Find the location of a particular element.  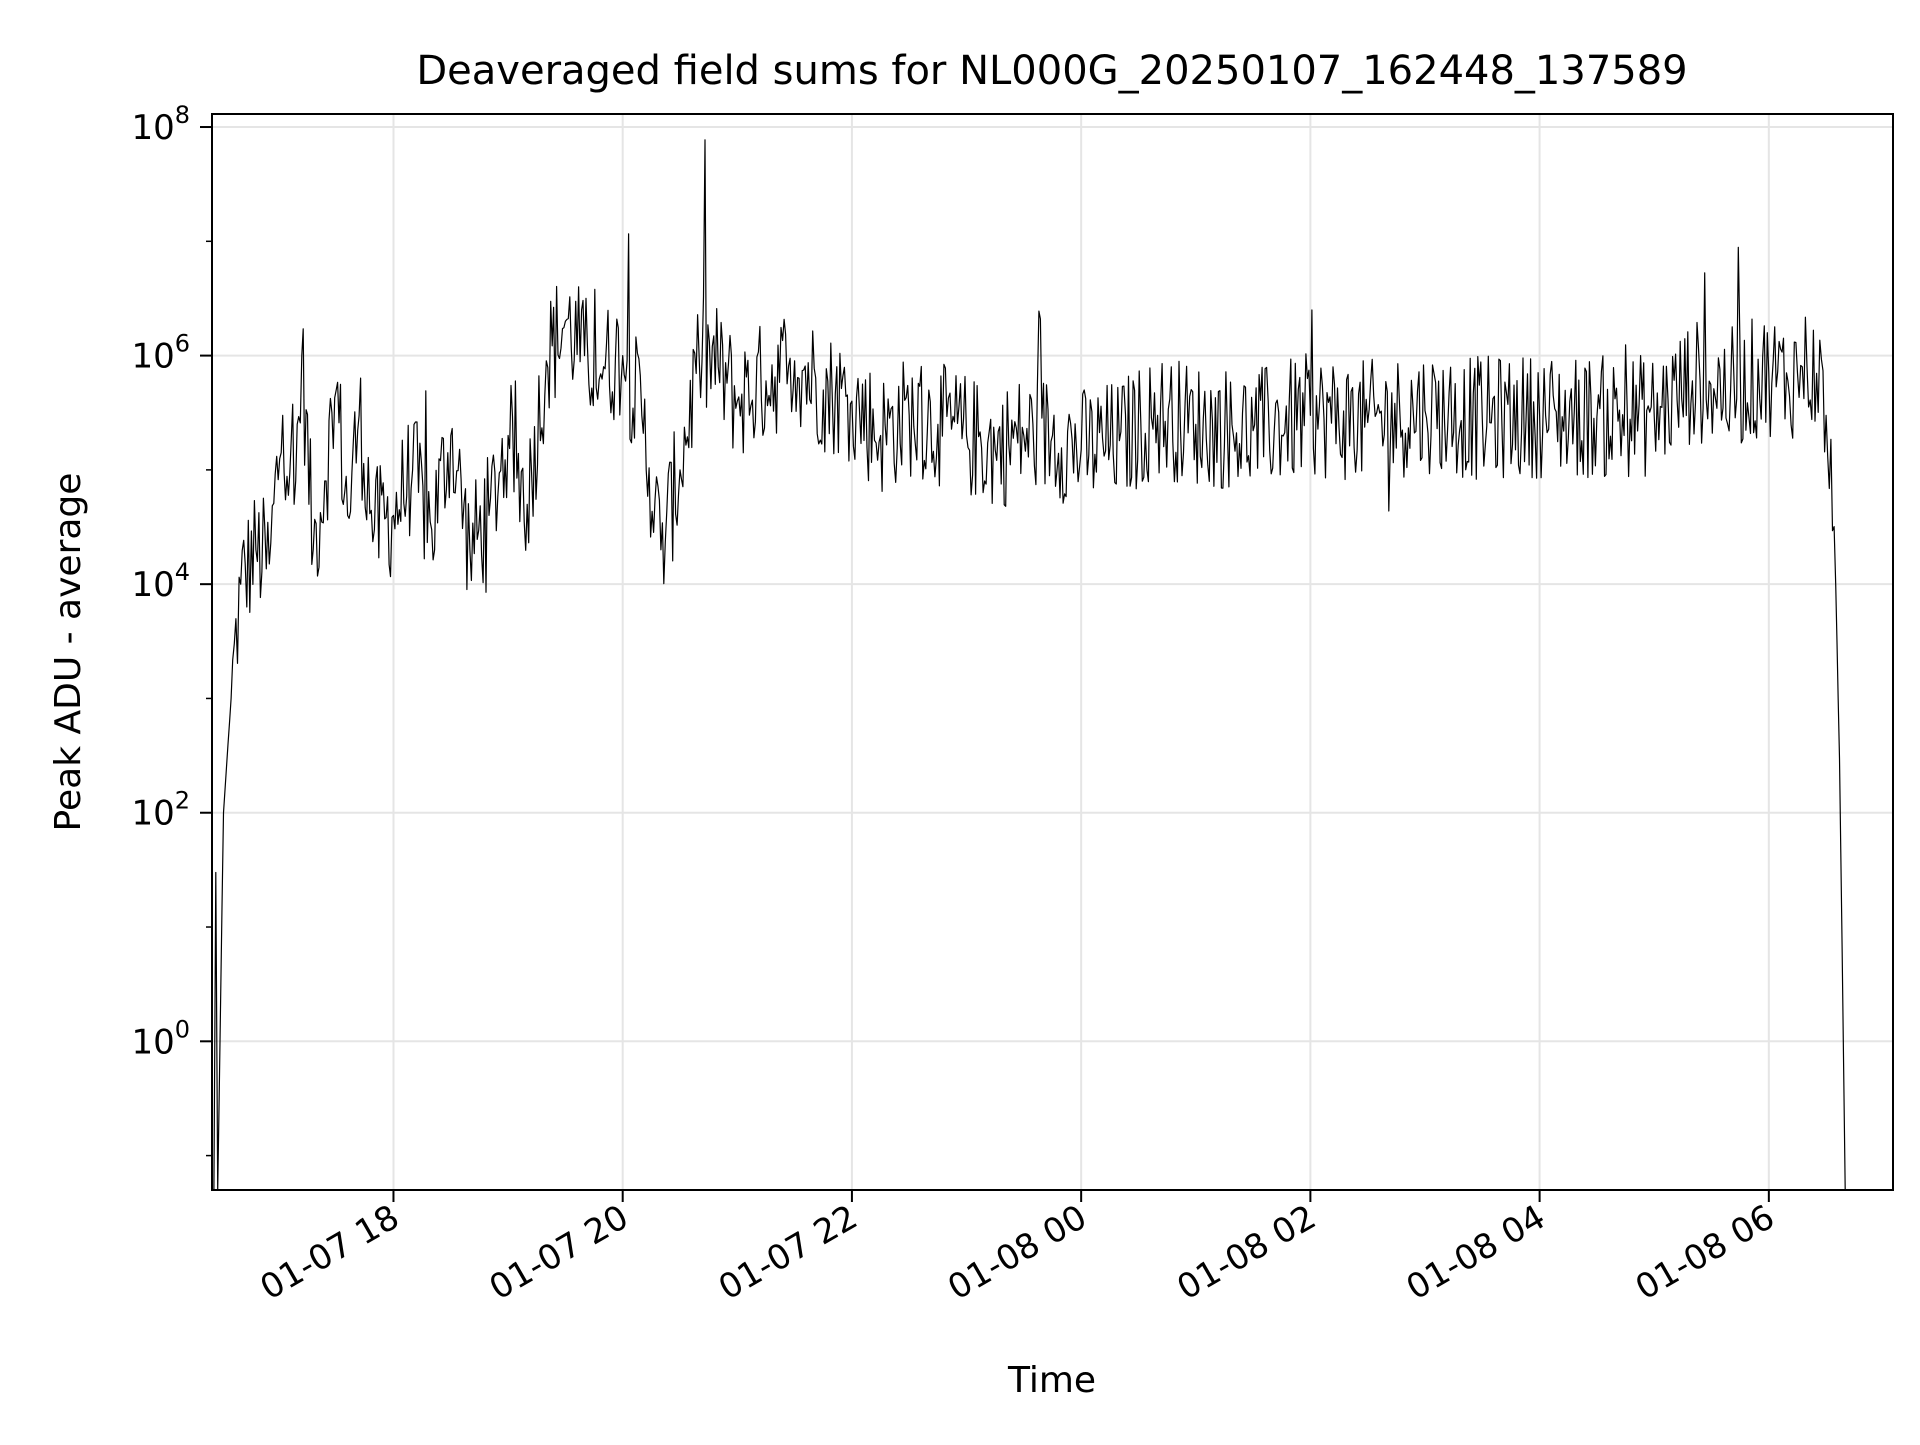

y-tick-label: 10⁸ is located at coordinates (160, 124).